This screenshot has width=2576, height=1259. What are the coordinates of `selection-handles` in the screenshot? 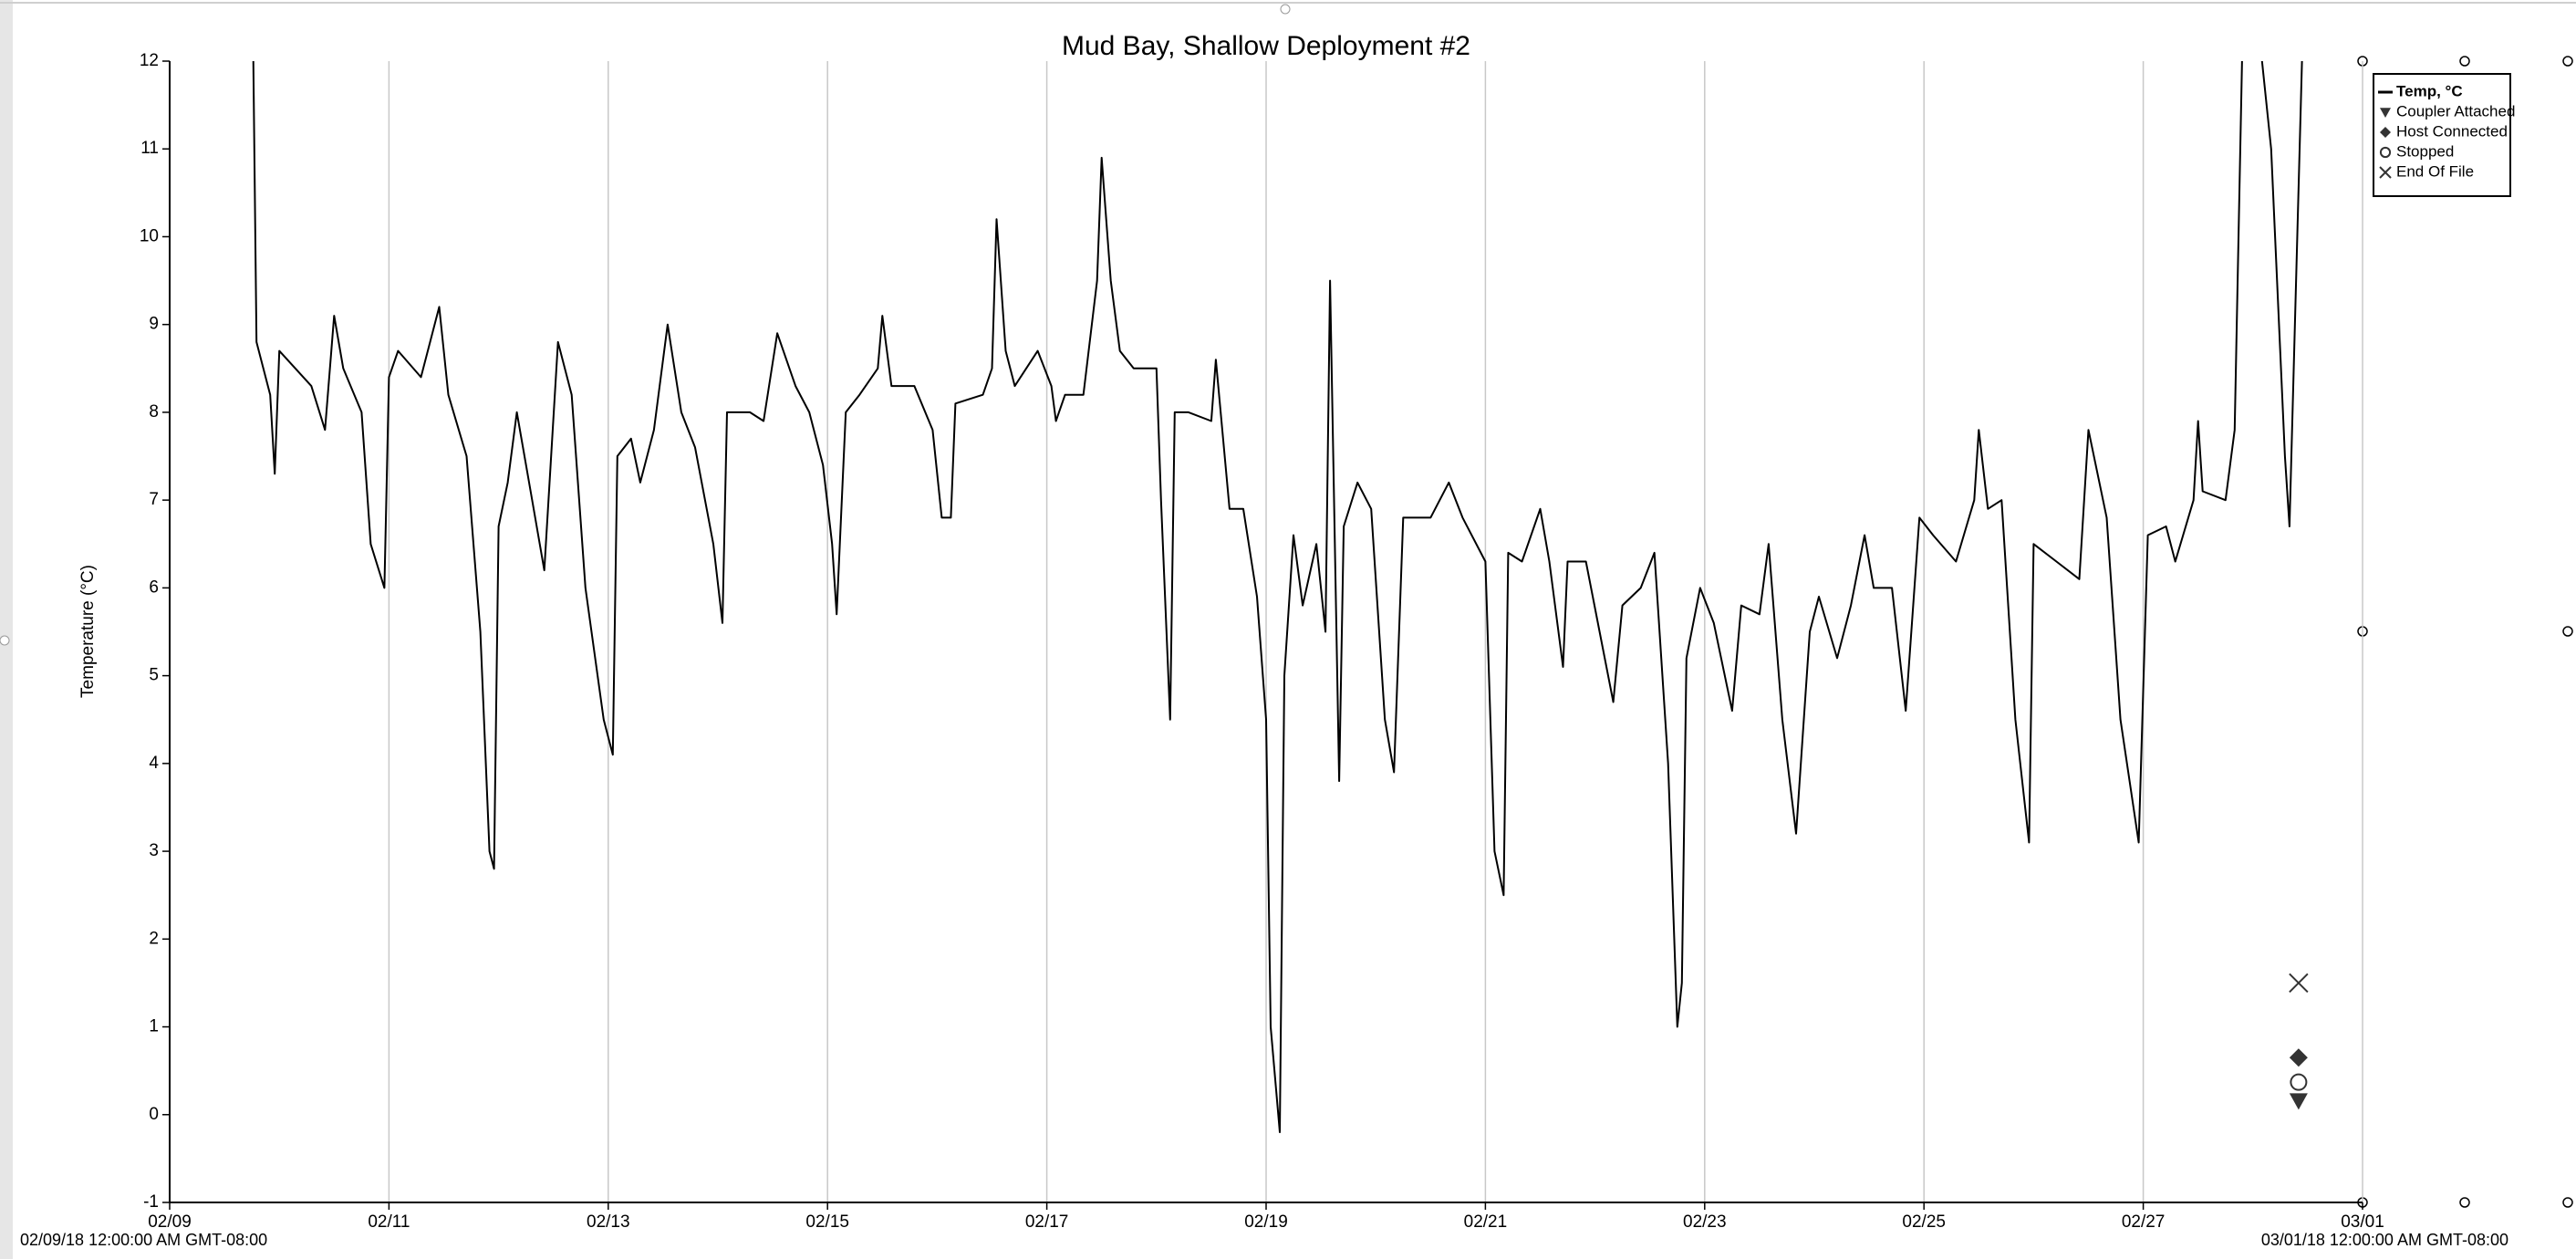 It's located at (2465, 632).